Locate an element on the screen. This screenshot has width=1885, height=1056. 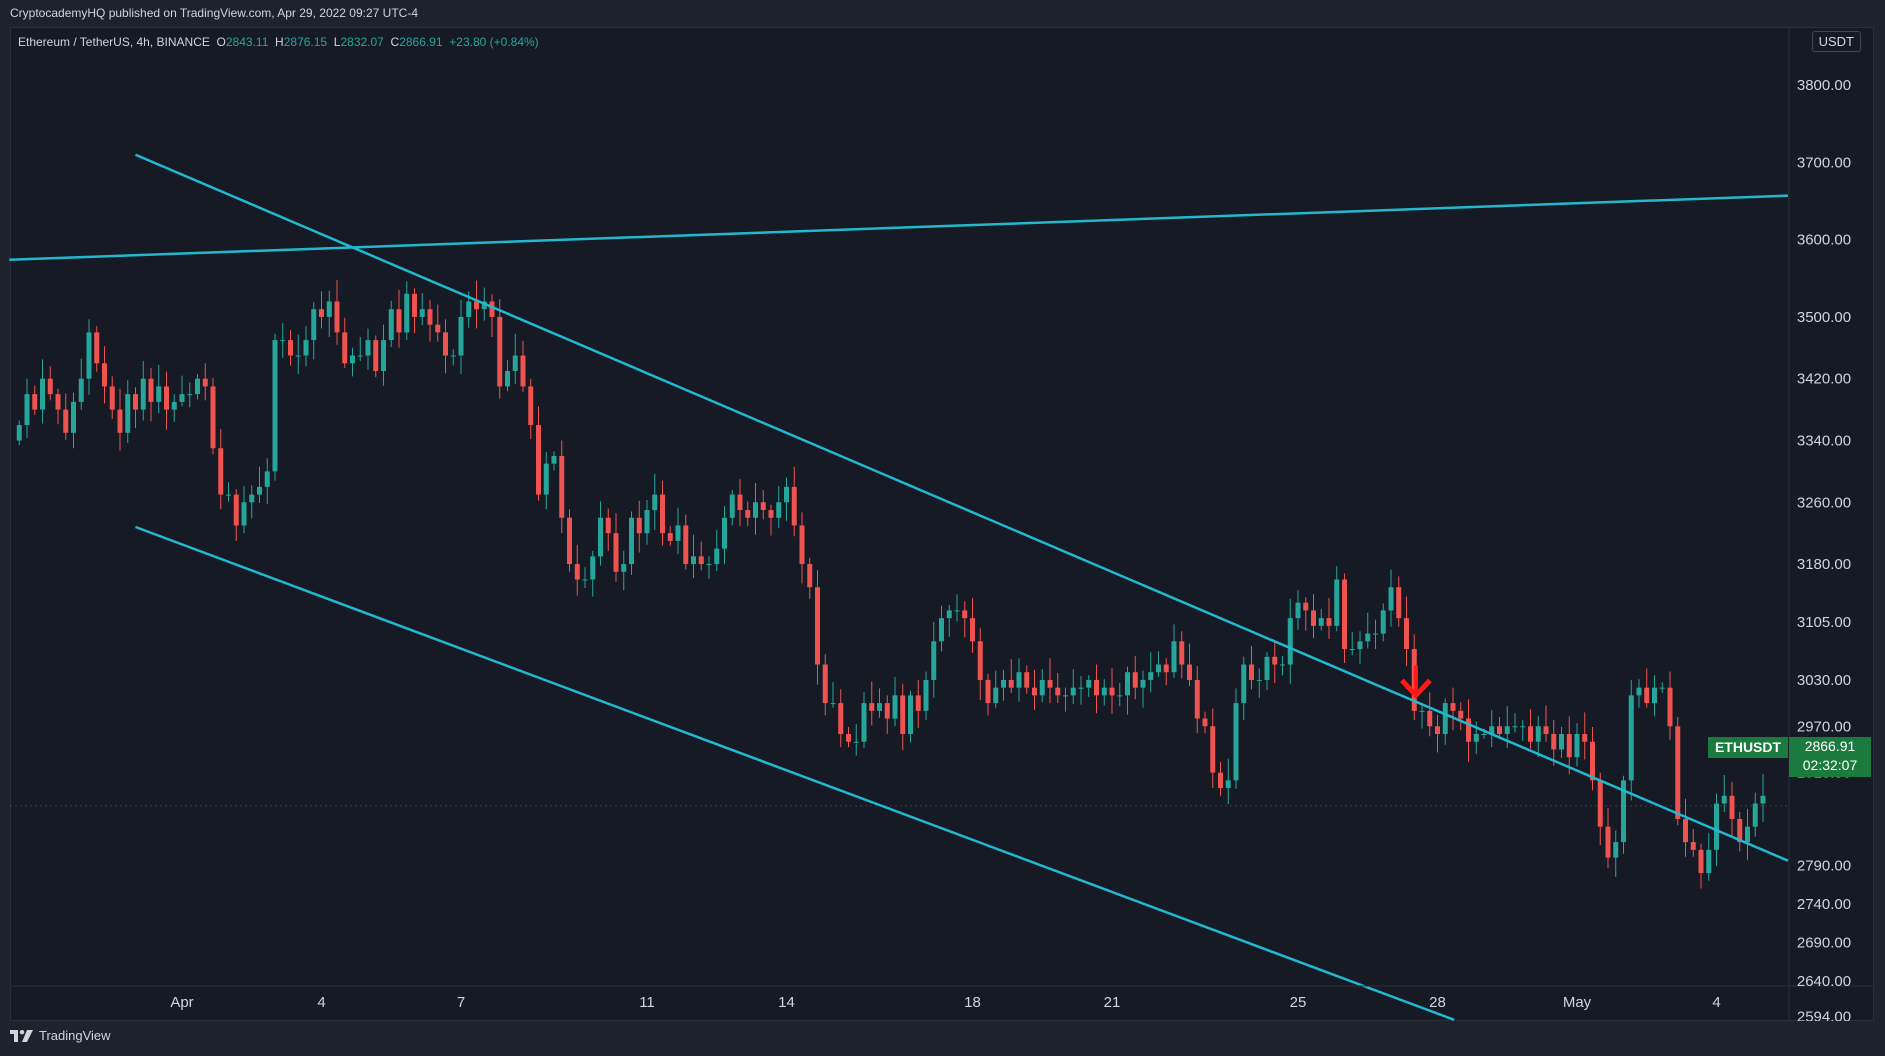
high-label: H is located at coordinates (279, 42).